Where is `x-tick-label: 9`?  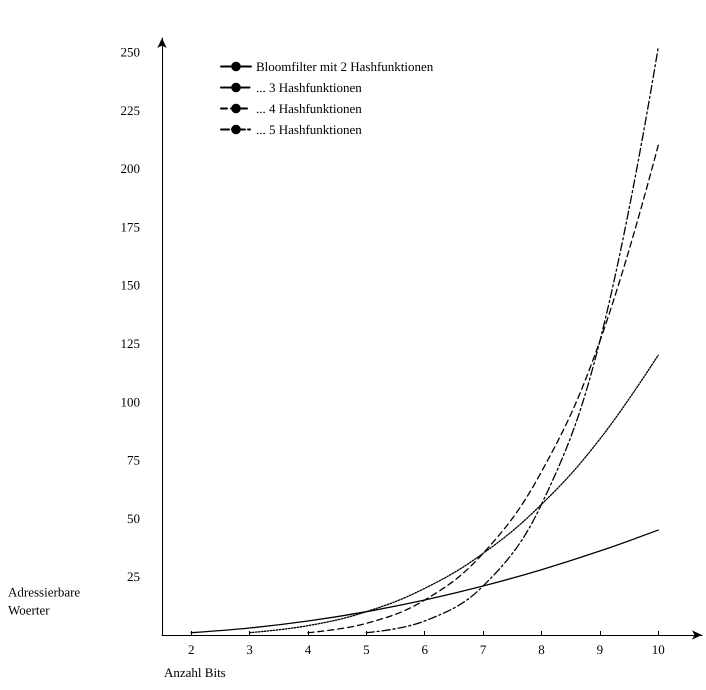
x-tick-label: 9 is located at coordinates (600, 649).